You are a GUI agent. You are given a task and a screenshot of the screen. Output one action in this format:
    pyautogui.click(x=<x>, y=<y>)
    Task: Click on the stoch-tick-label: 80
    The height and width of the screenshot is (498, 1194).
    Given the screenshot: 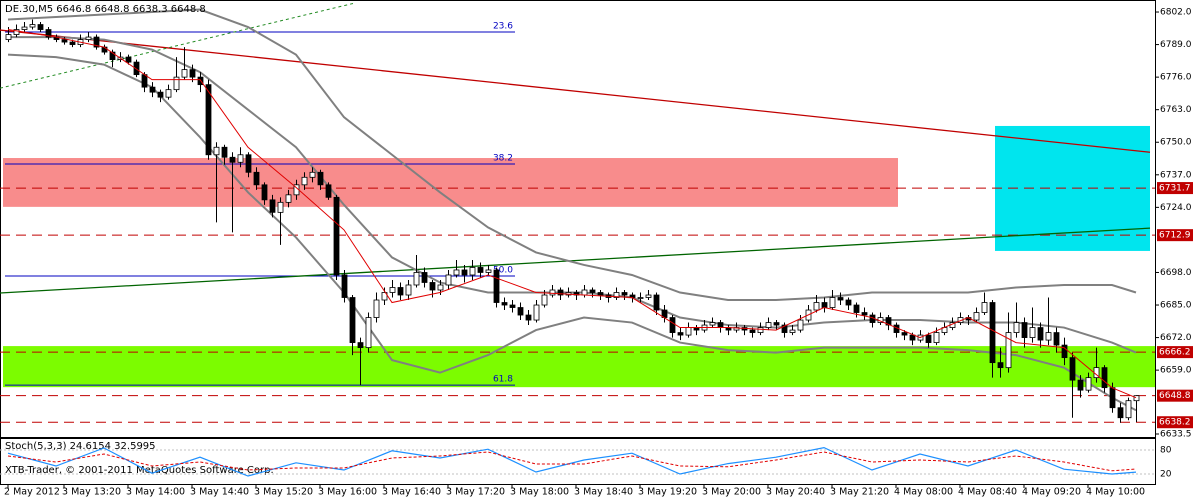 What is the action you would take?
    pyautogui.click(x=1166, y=451)
    